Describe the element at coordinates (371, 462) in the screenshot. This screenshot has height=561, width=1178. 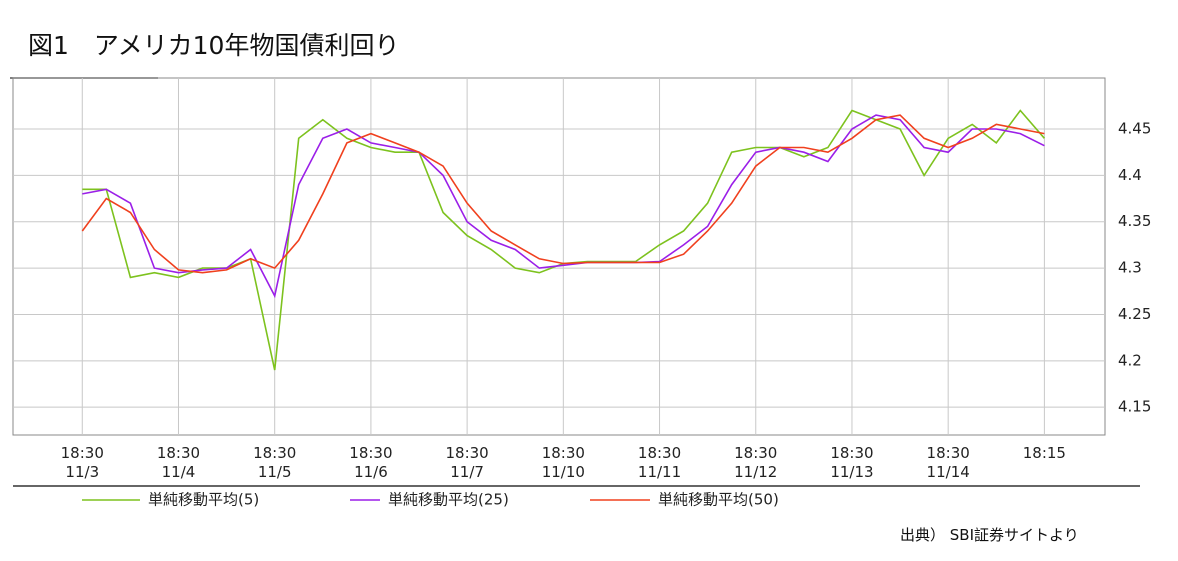
I see `x-tick-label: 18:30 11/6` at that location.